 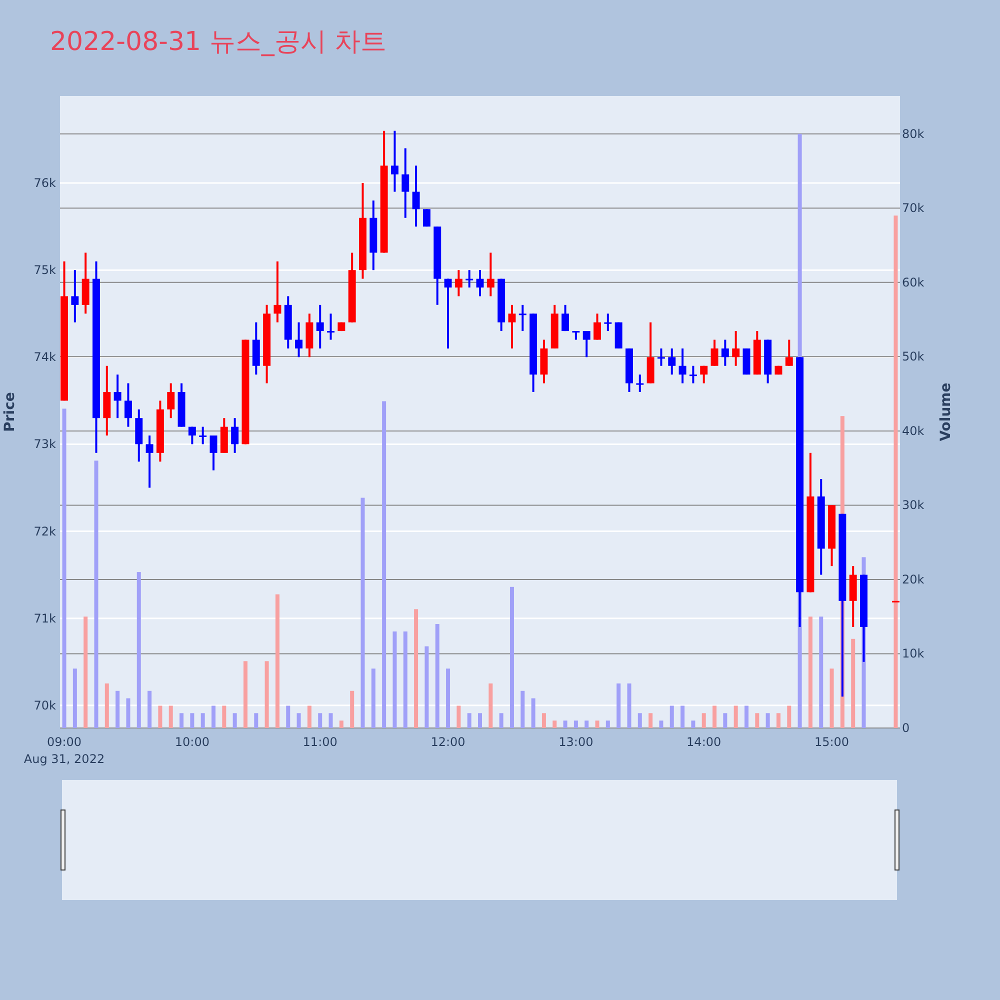 I want to click on y-tick-label: 75k, so click(x=45, y=270).